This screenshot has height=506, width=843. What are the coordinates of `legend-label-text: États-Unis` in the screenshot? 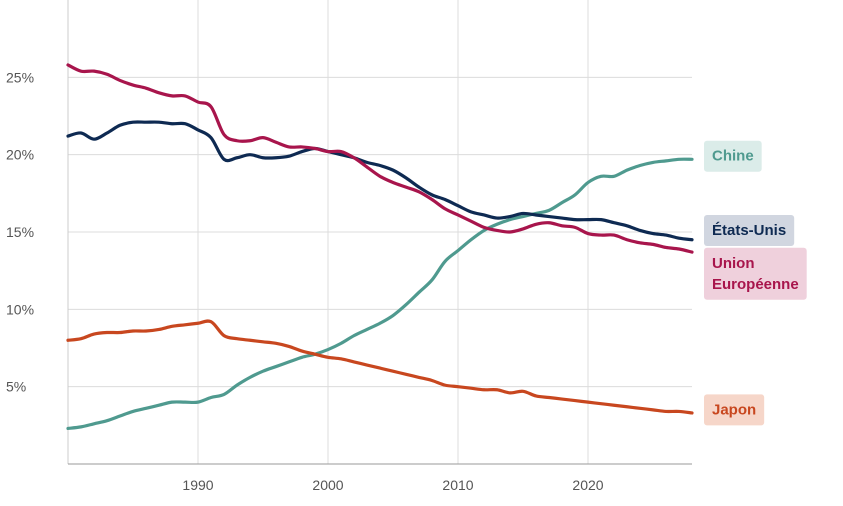 It's located at (749, 230).